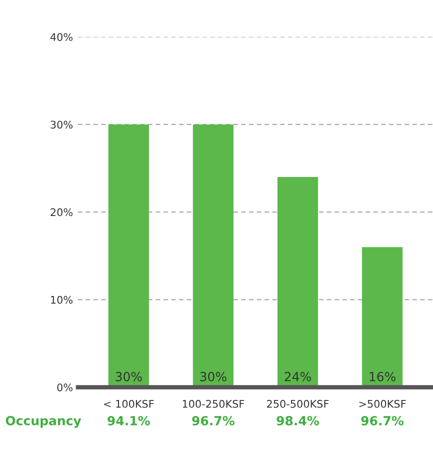  I want to click on data-label: 24%, so click(297, 377).